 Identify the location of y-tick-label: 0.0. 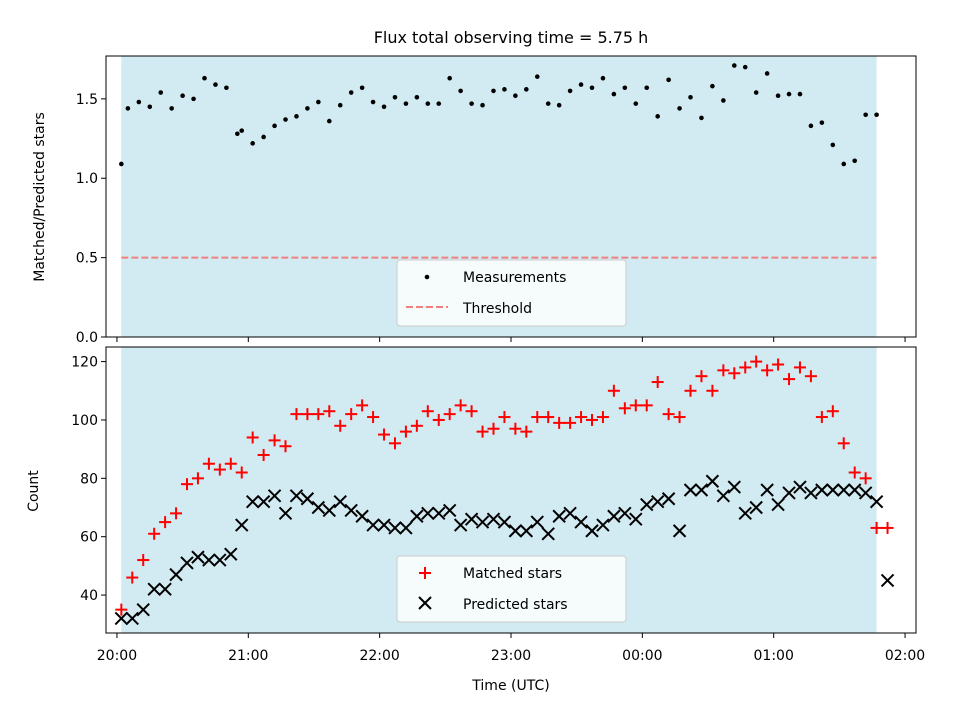
(87, 338).